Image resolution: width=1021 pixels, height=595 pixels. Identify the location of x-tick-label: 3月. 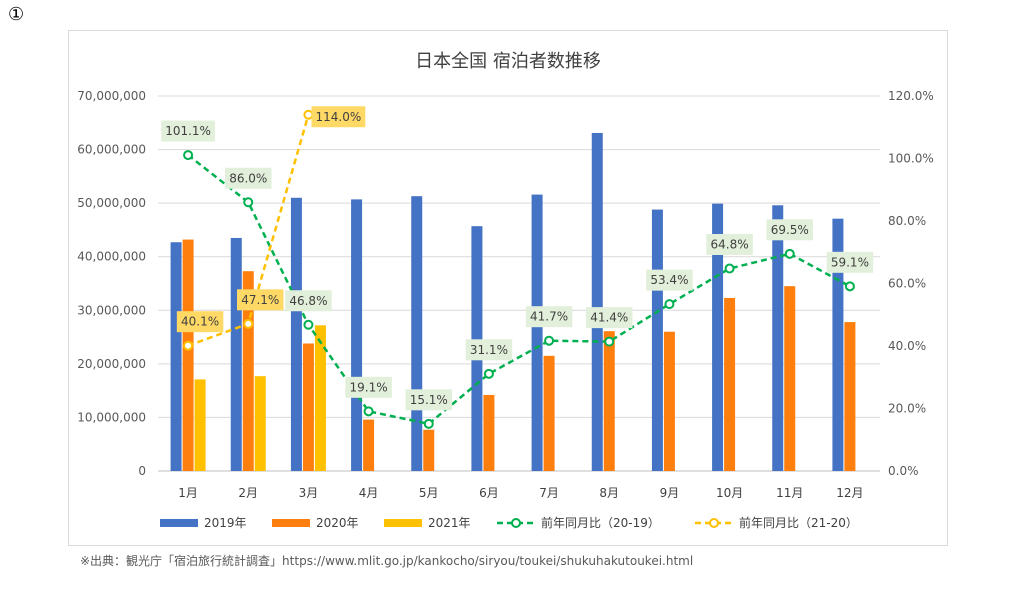
(309, 493).